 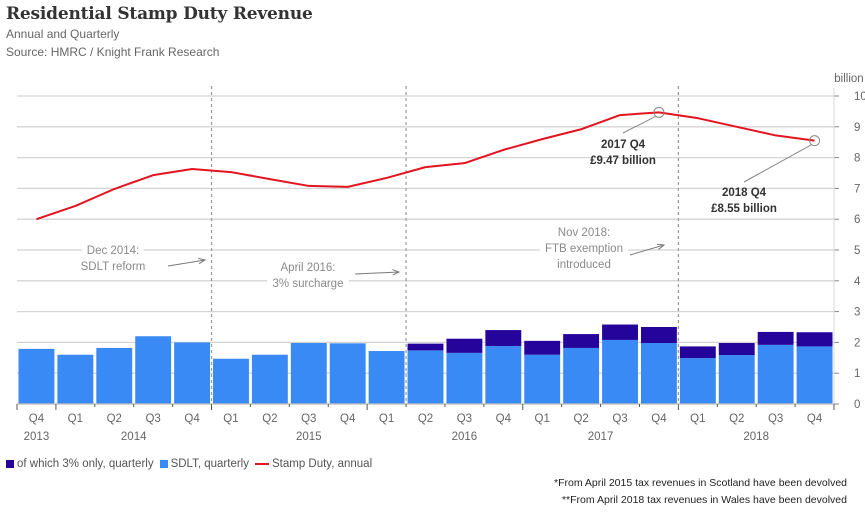 What do you see at coordinates (857, 128) in the screenshot?
I see `y-tick-label: 9` at bounding box center [857, 128].